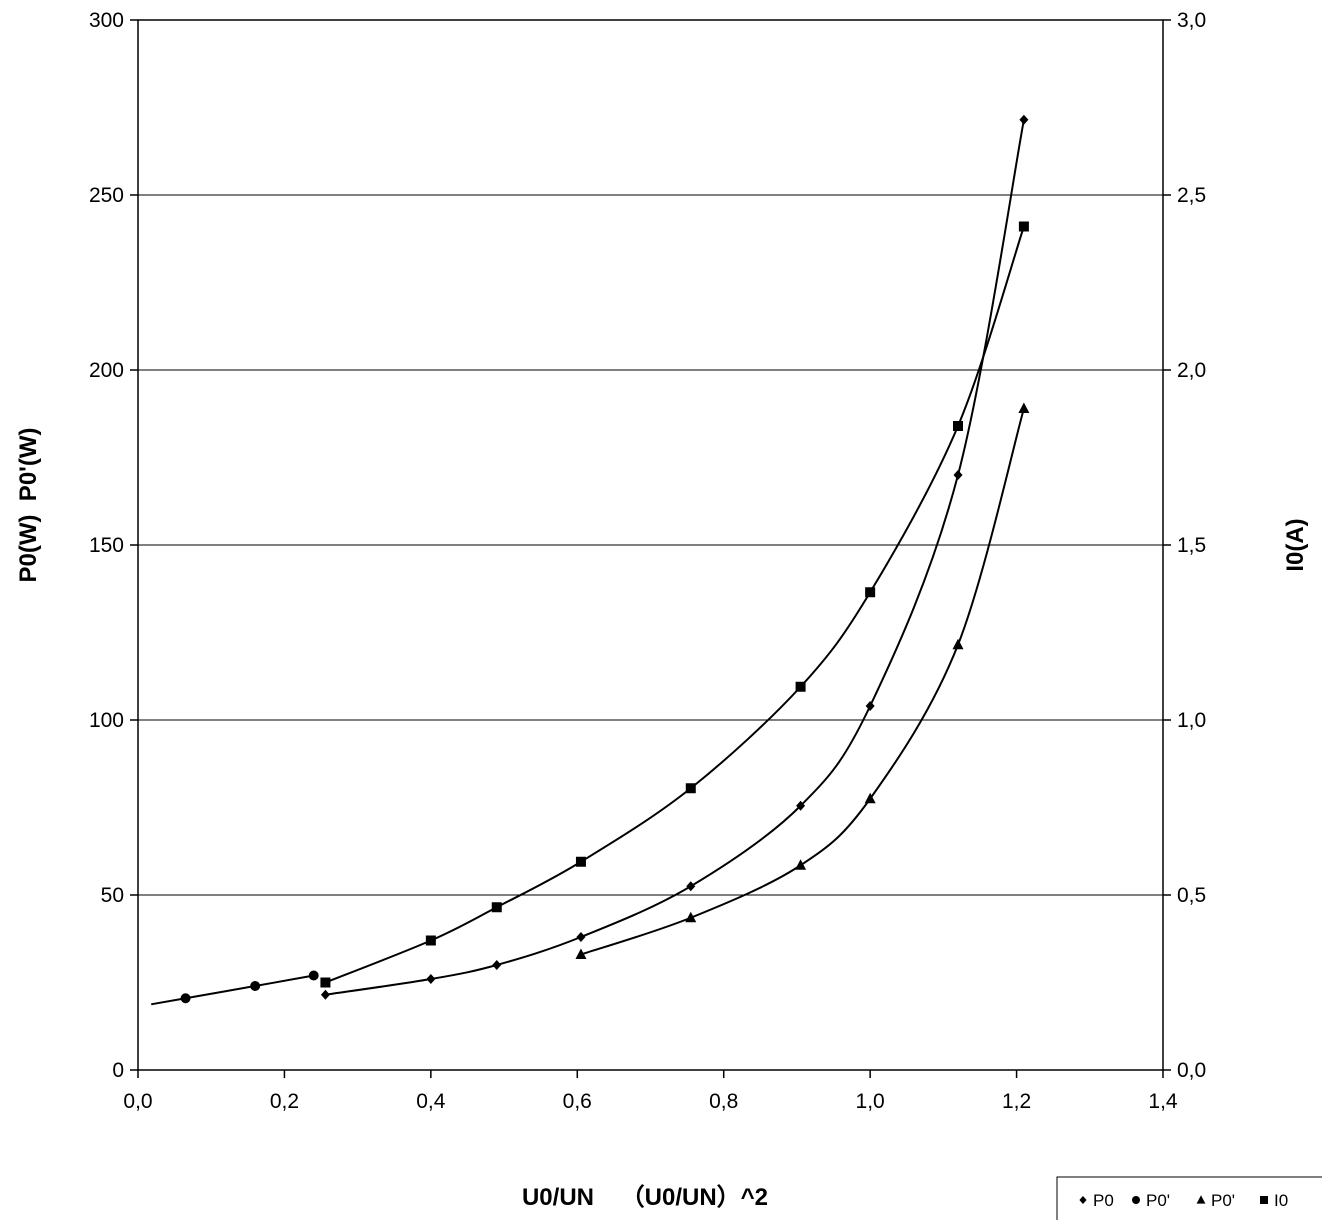  Describe the element at coordinates (284, 1101) in the screenshot. I see `x-tick-label: 0,2` at that location.